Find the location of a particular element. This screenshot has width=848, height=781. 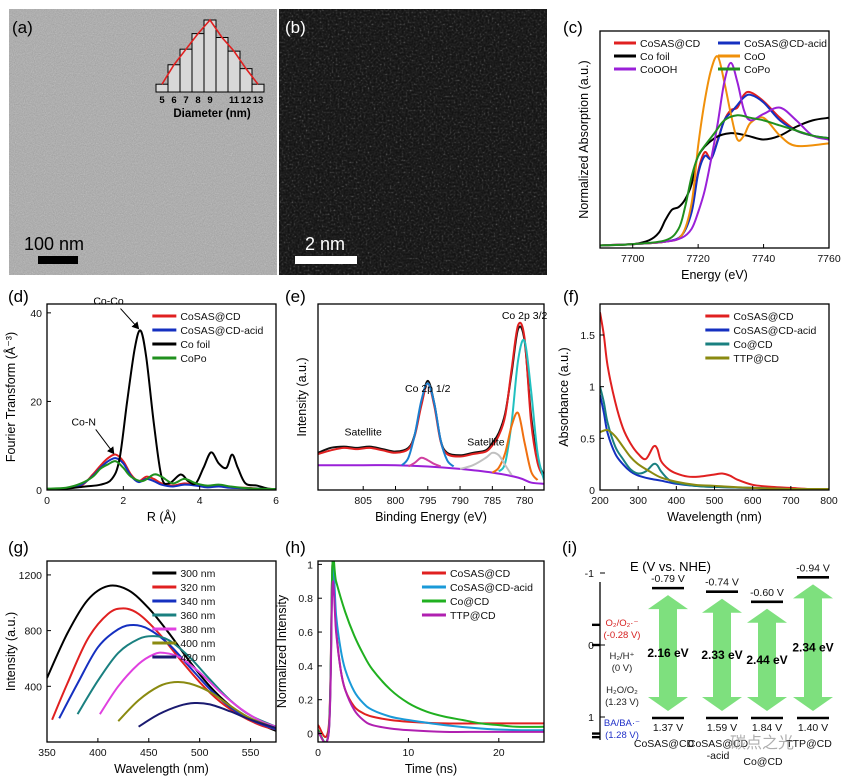

panel-label-g: (g) is located at coordinates (18, 547).